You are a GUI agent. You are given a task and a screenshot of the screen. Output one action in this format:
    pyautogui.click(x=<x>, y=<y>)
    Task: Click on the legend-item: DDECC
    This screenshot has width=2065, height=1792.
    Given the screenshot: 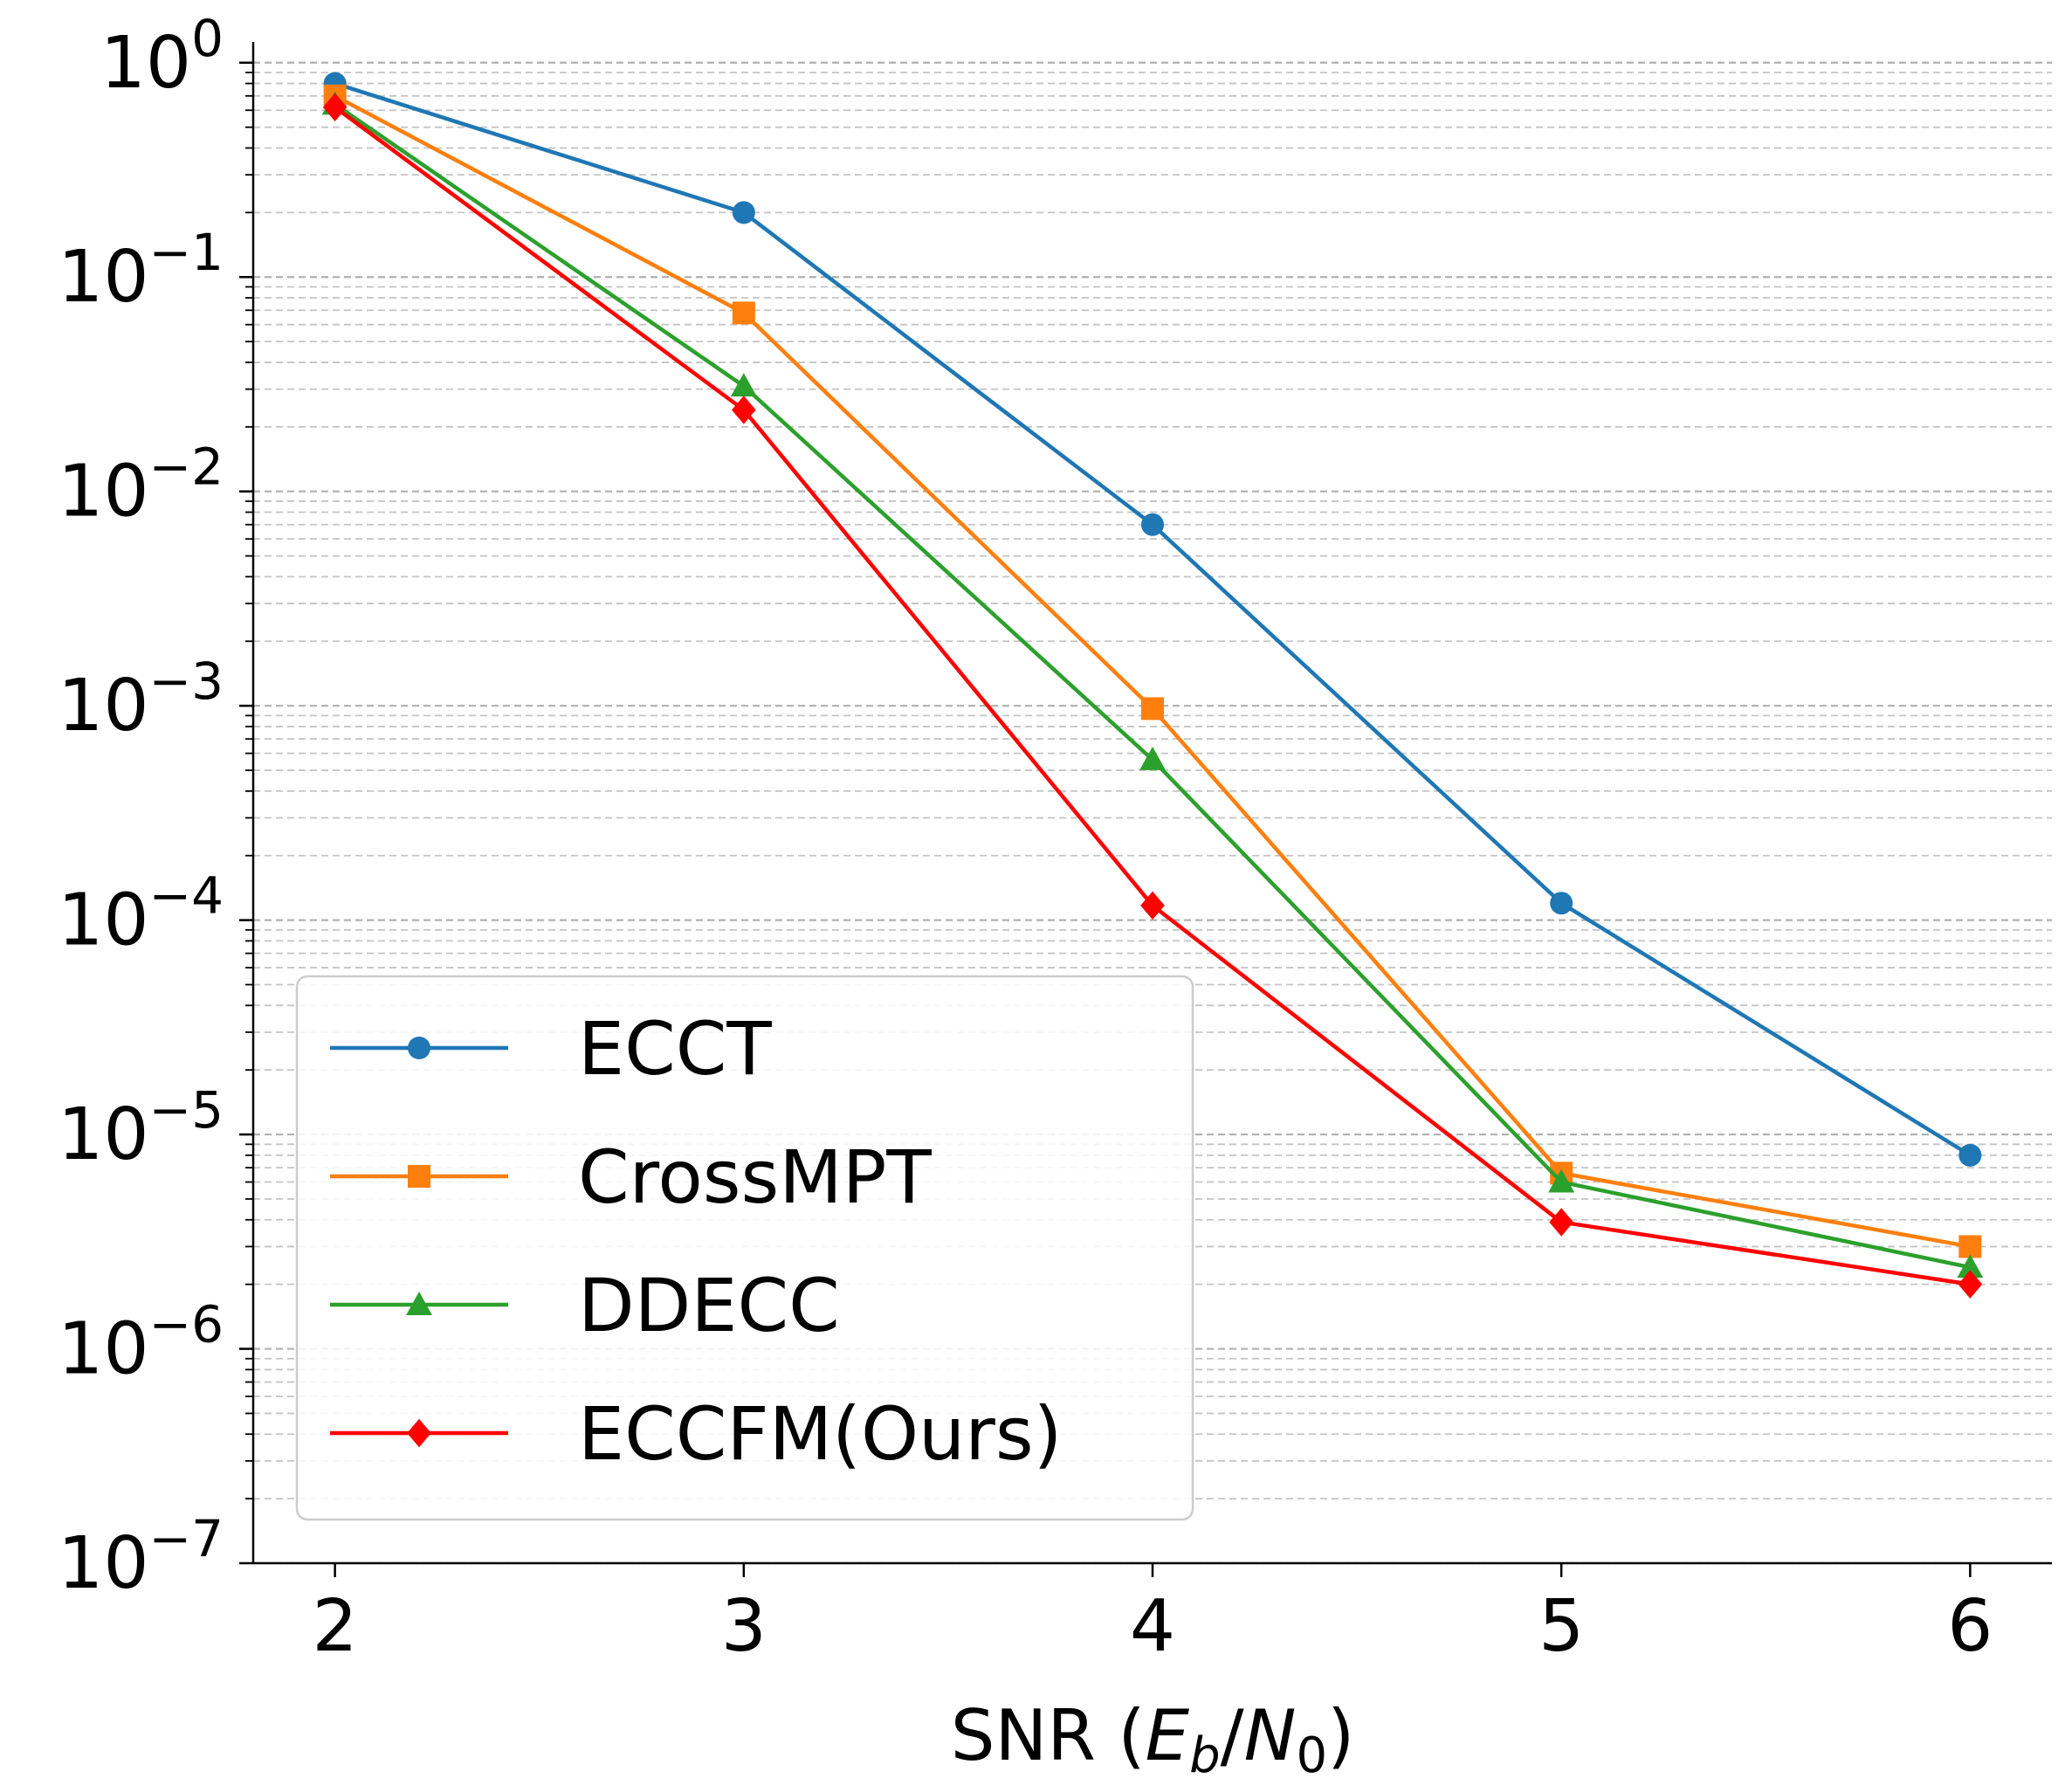 What is the action you would take?
    pyautogui.click(x=585, y=1306)
    